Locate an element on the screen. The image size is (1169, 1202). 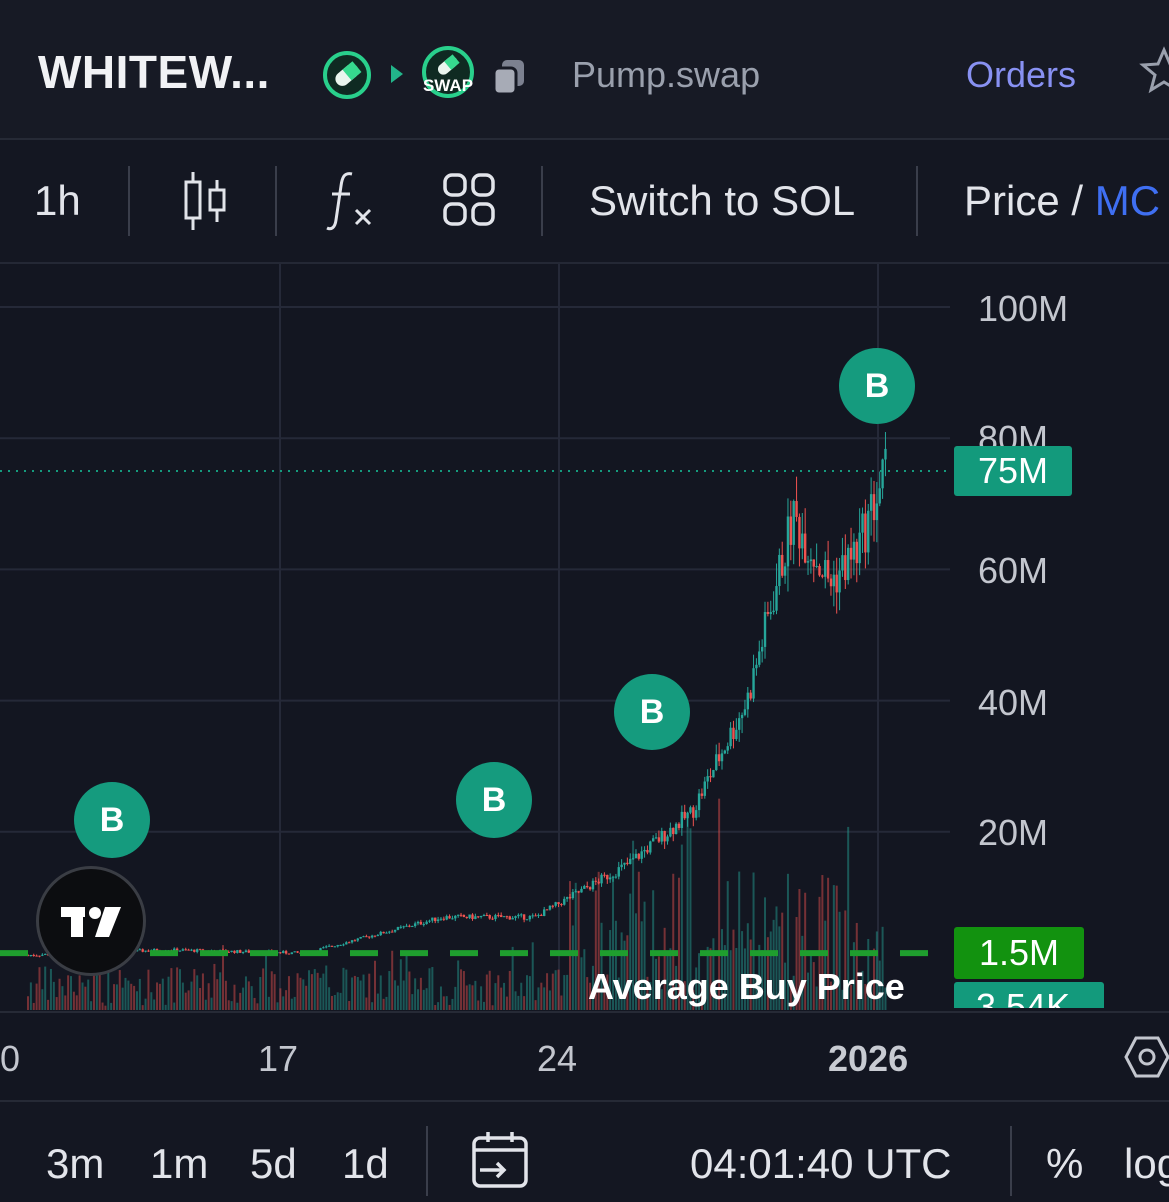
tradingview-logo is located at coordinates (91, 921).